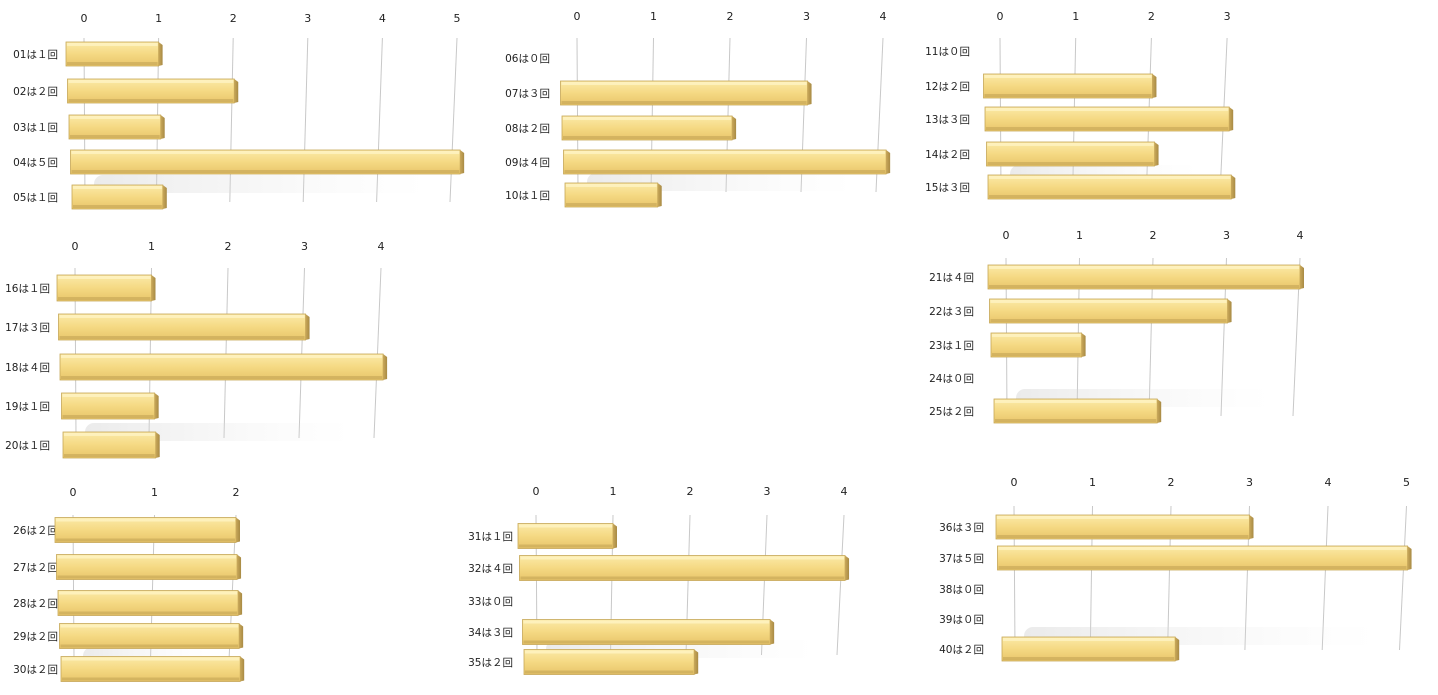  I want to click on category-label: 16は１回, so click(27, 289).